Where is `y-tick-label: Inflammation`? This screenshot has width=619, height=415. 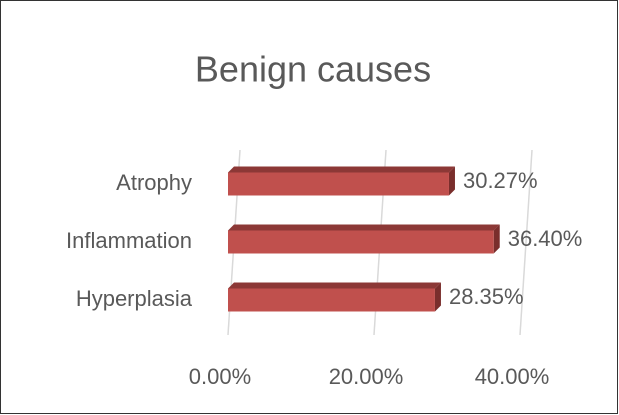
y-tick-label: Inflammation is located at coordinates (129, 240).